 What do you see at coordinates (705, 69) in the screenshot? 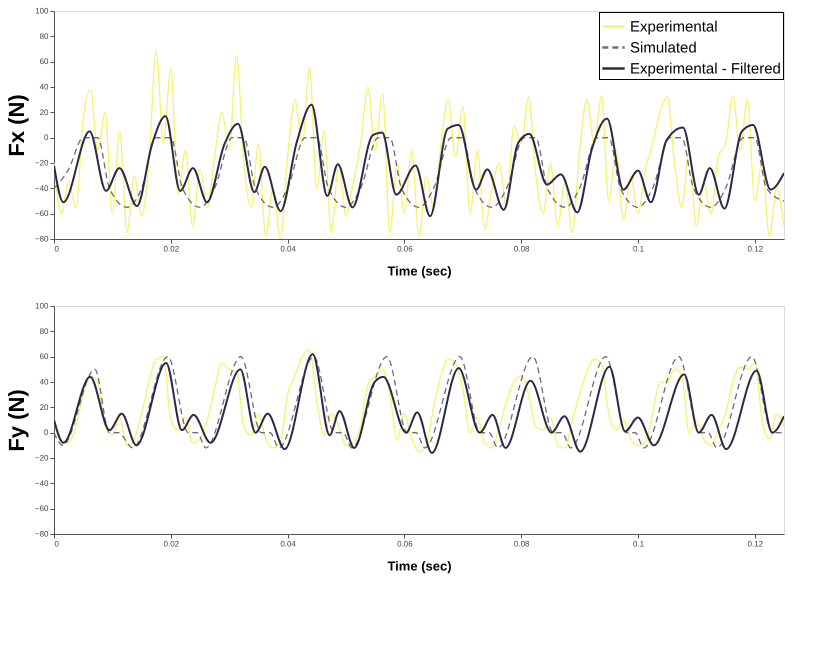
I see `legend-label: Experimental - Filtered` at bounding box center [705, 69].